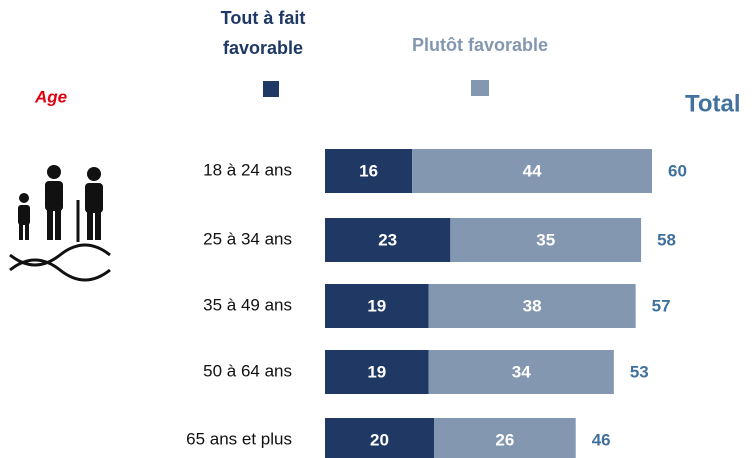 Image resolution: width=752 pixels, height=458 pixels. Describe the element at coordinates (661, 305) in the screenshot. I see `total-label: 57` at that location.